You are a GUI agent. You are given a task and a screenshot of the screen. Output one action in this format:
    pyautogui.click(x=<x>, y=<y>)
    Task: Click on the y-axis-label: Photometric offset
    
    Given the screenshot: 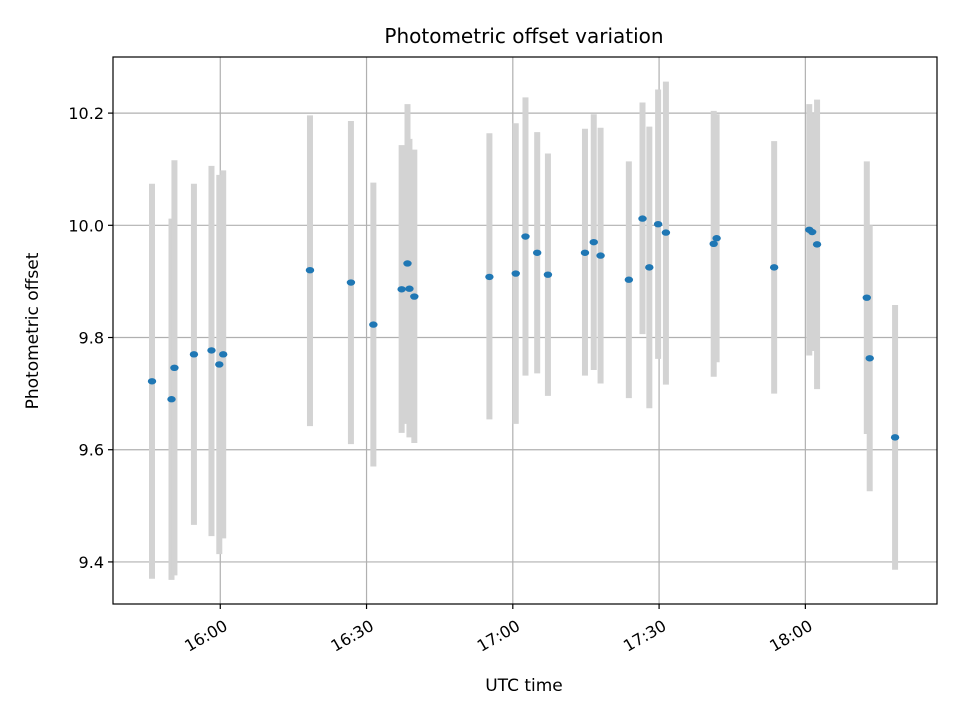 What is the action you would take?
    pyautogui.click(x=33, y=330)
    